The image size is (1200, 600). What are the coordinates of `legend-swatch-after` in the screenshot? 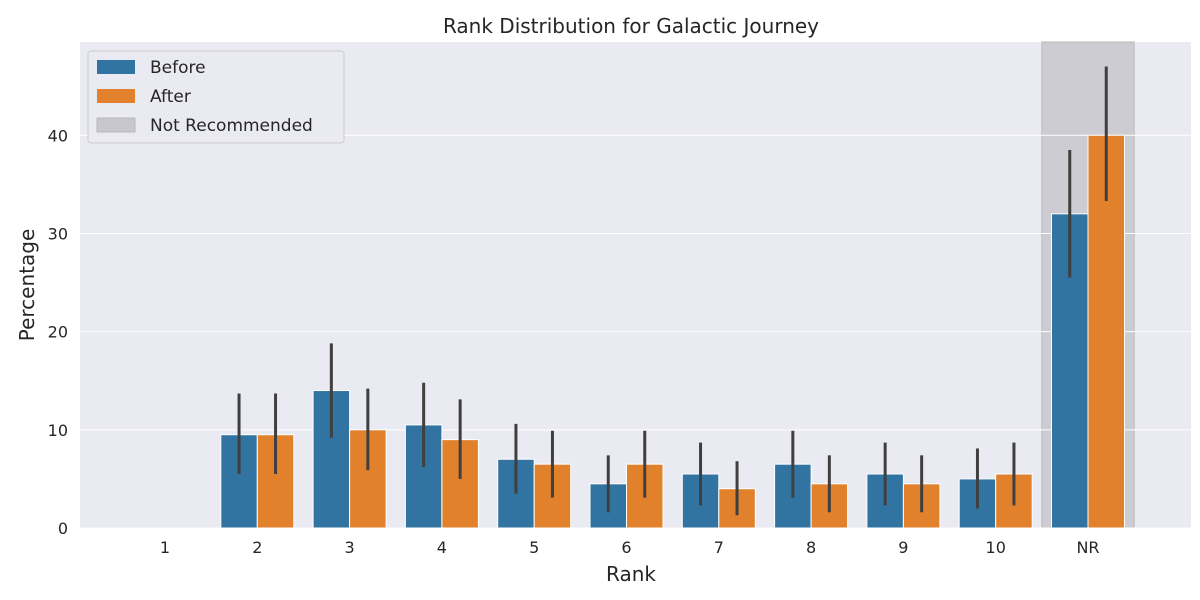 It's located at (116, 96).